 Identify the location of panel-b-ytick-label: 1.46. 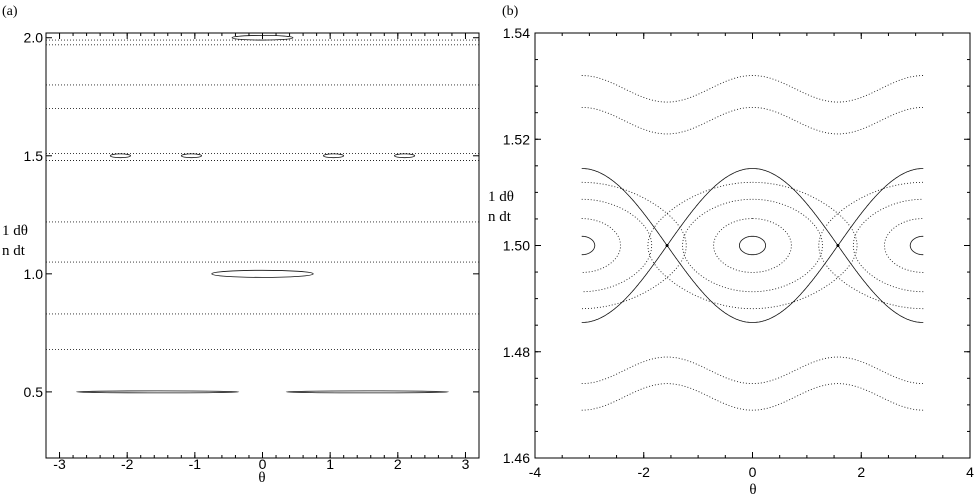
(516, 458).